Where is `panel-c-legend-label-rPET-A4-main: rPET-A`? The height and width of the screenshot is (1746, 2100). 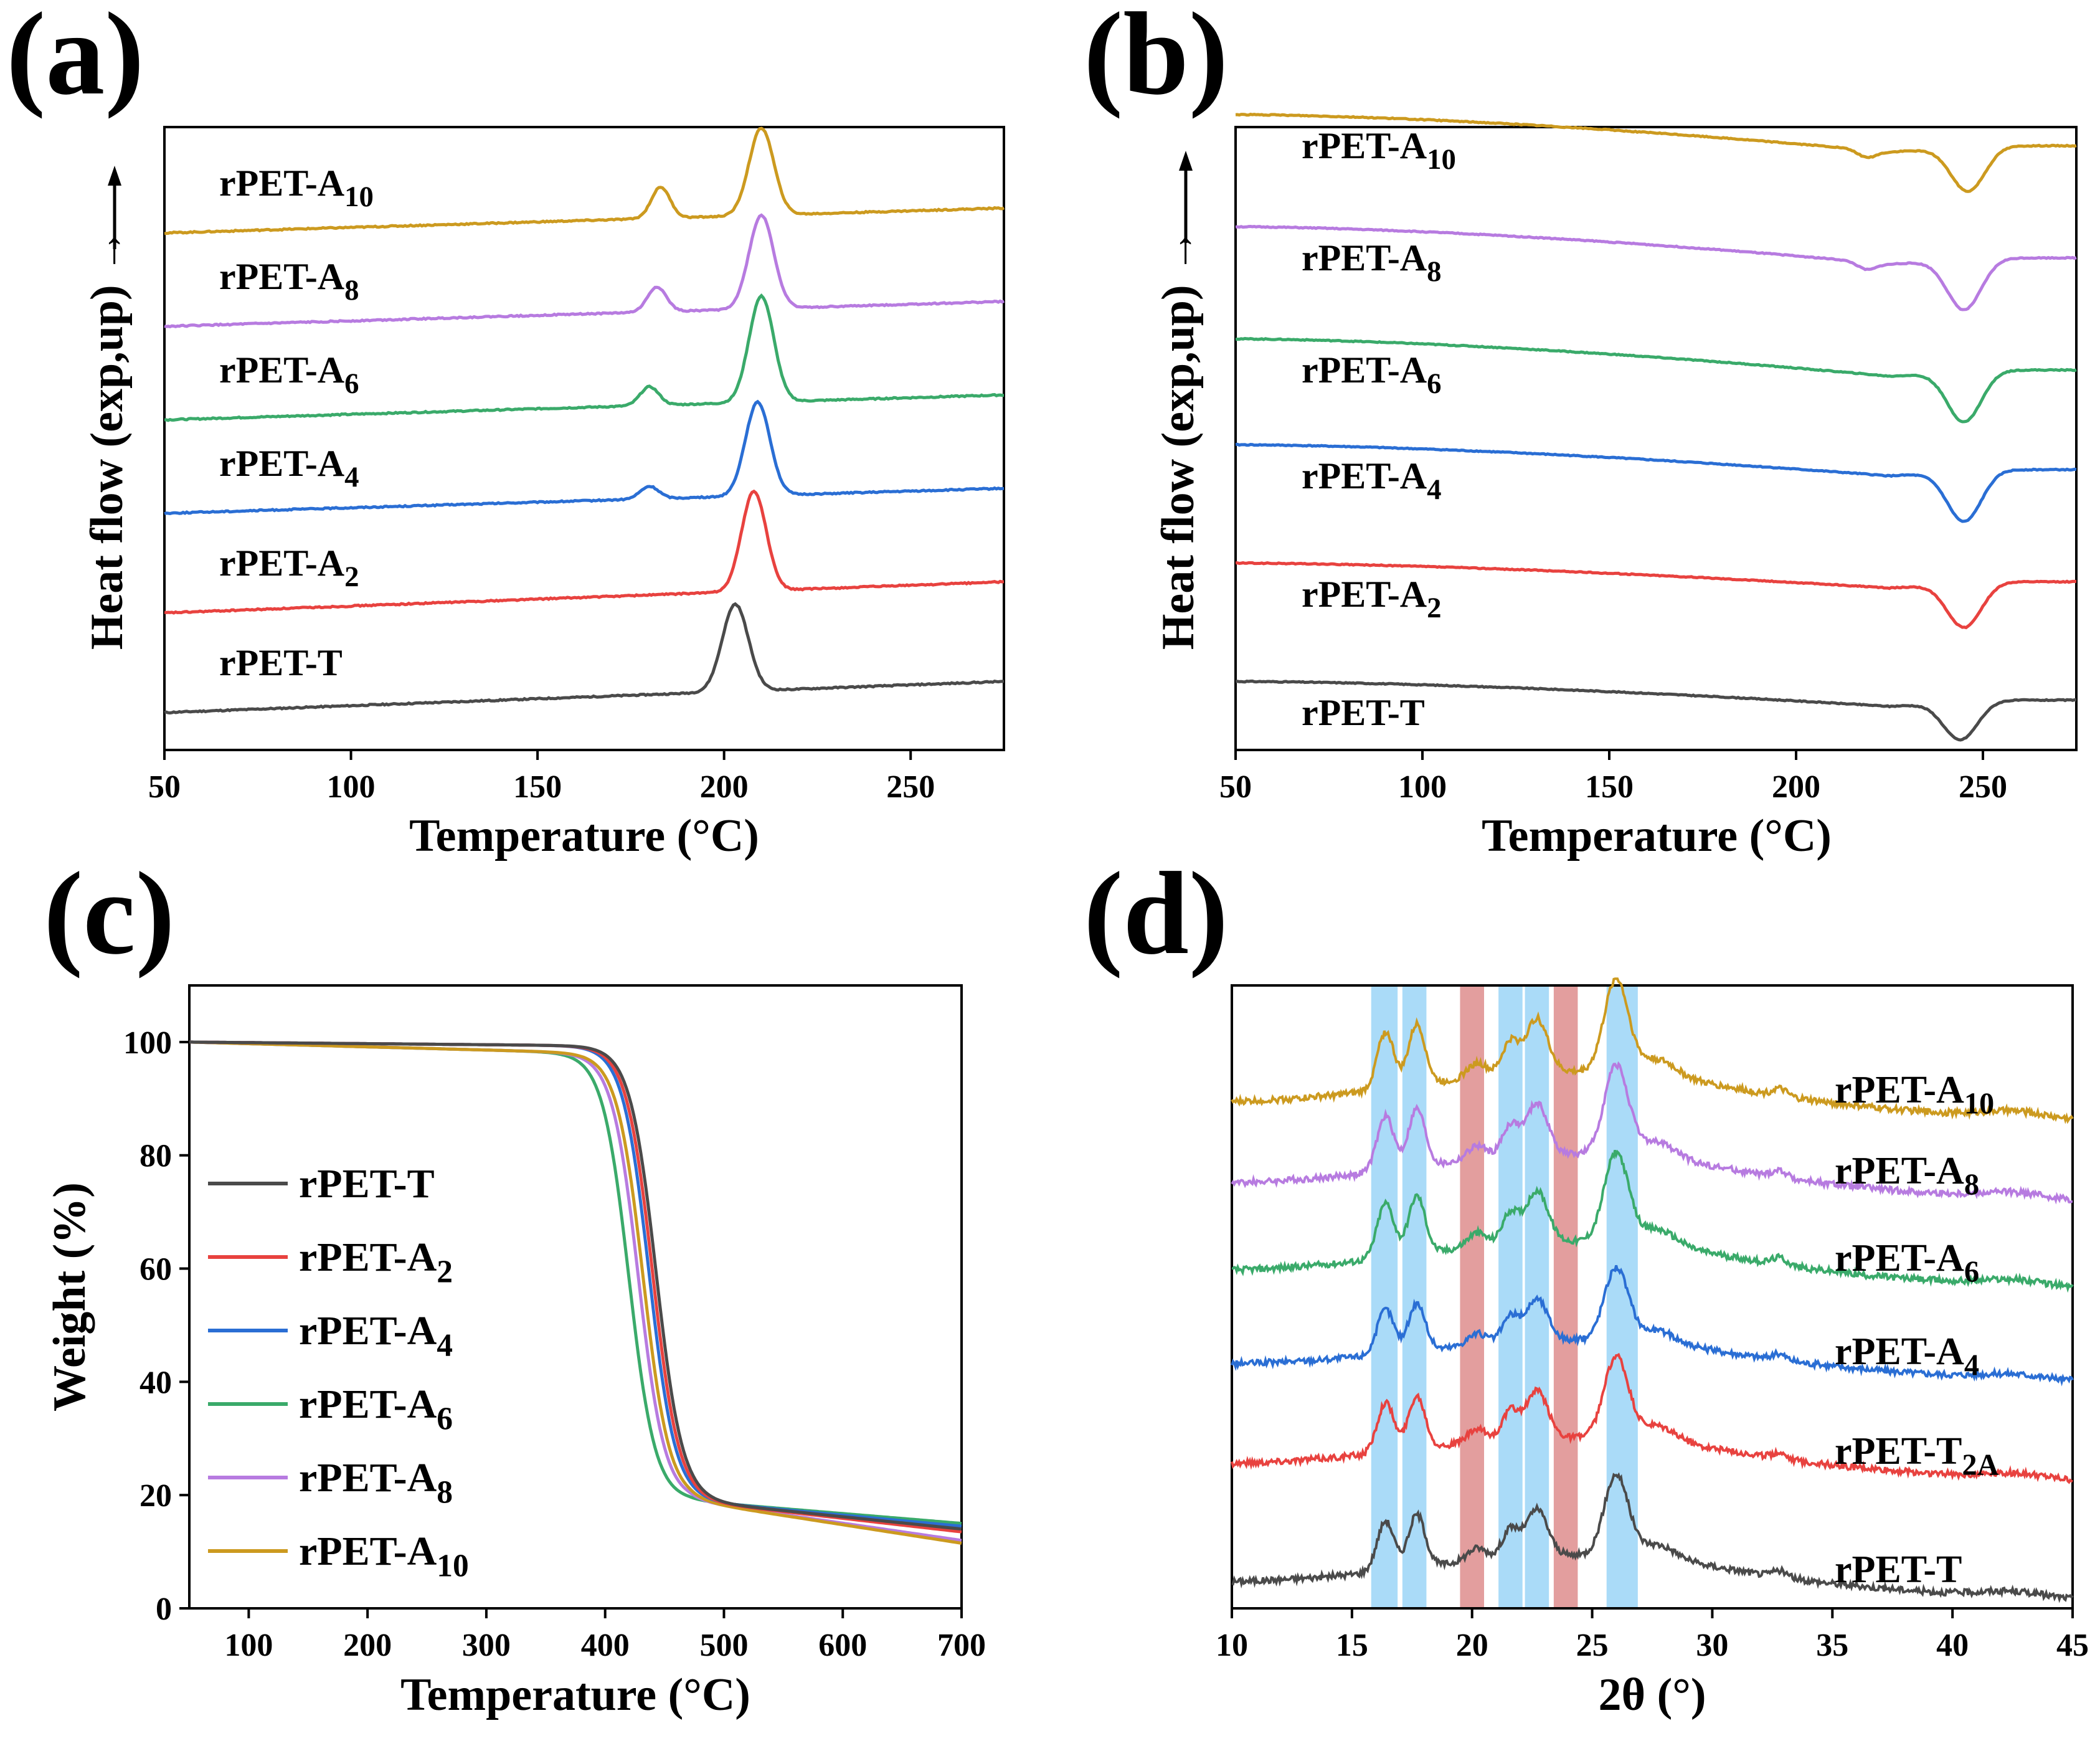
panel-c-legend-label-rPET-A4-main: rPET-A is located at coordinates (368, 1331).